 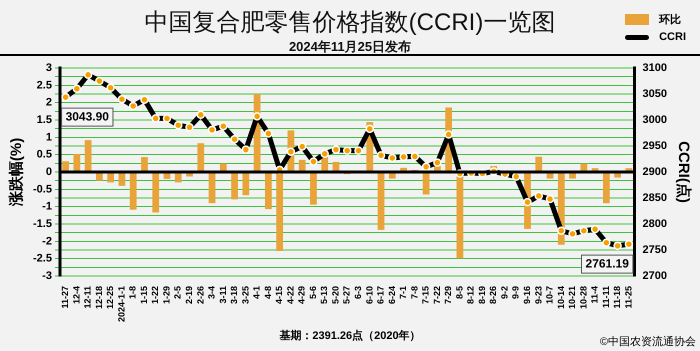 What do you see at coordinates (425, 295) in the screenshot?
I see `x-tick-label: 7-15` at bounding box center [425, 295].